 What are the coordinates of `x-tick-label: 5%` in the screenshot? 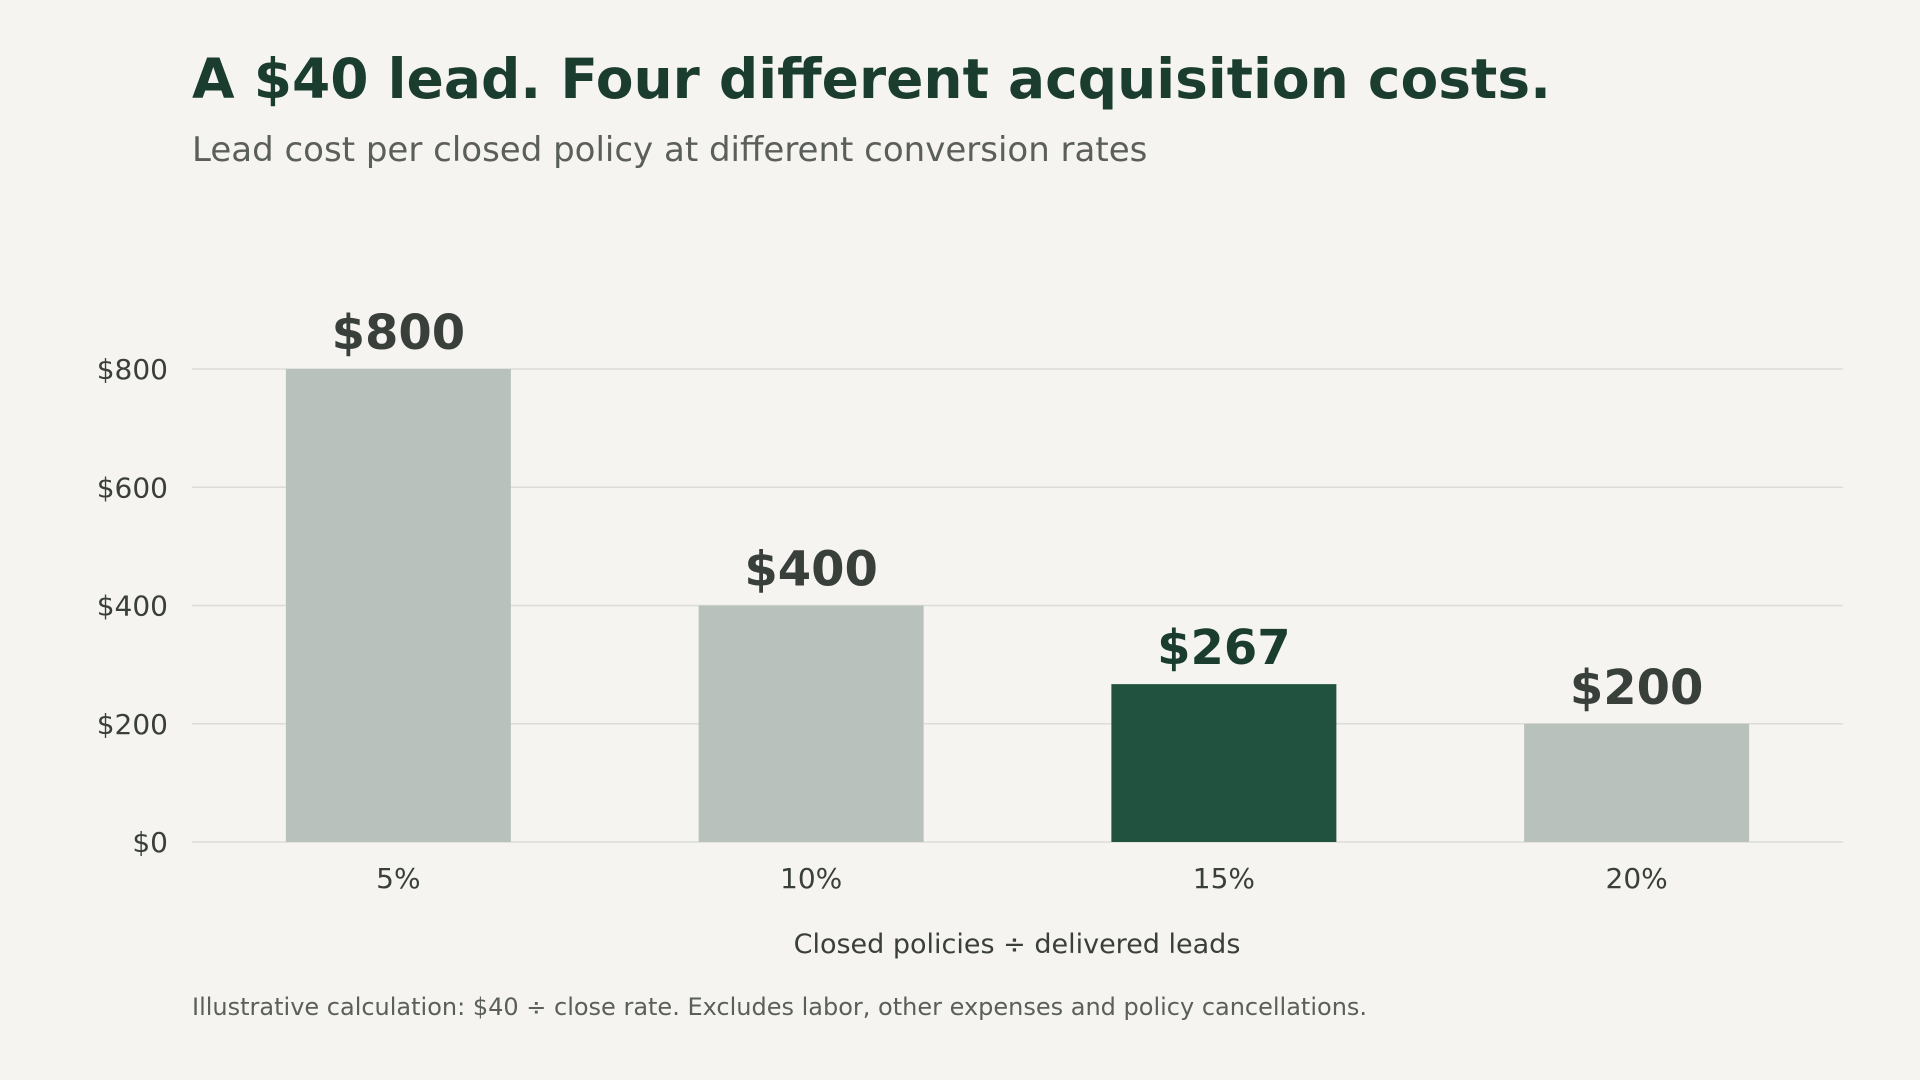 It's located at (398, 878).